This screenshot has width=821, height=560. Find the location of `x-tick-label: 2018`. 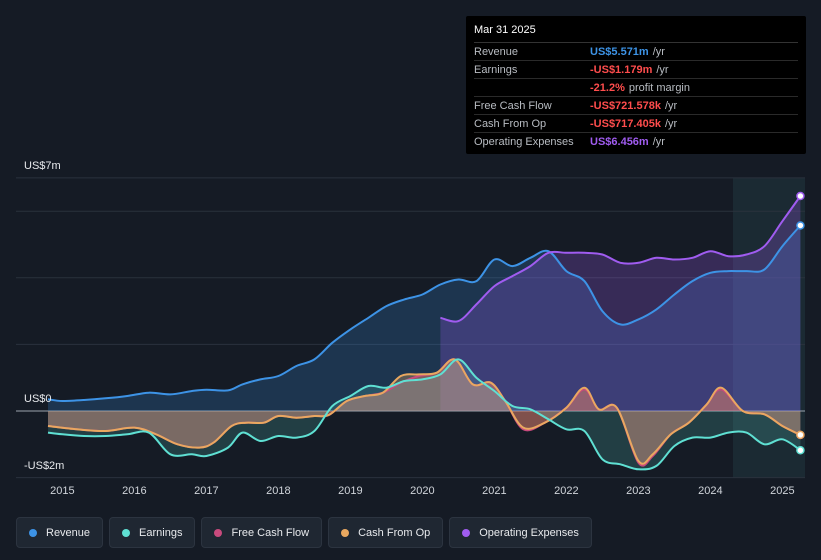

x-tick-label: 2018 is located at coordinates (278, 491).